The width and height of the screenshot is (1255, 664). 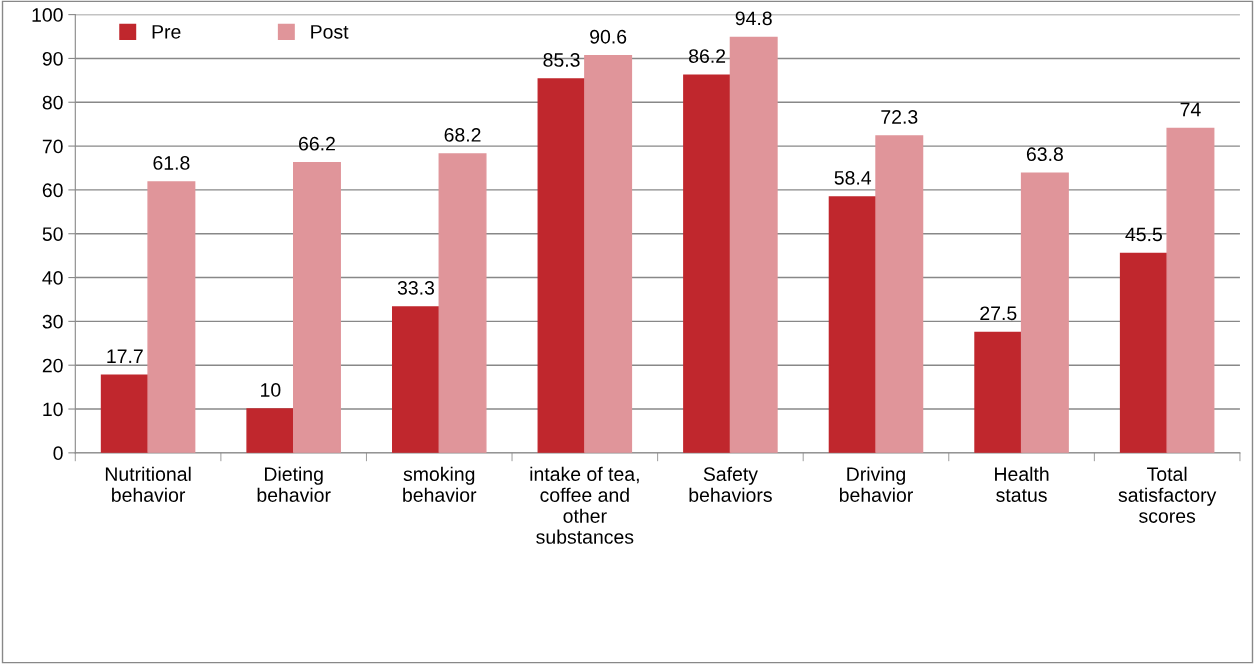 I want to click on y-tick-label: 0, so click(x=58, y=453).